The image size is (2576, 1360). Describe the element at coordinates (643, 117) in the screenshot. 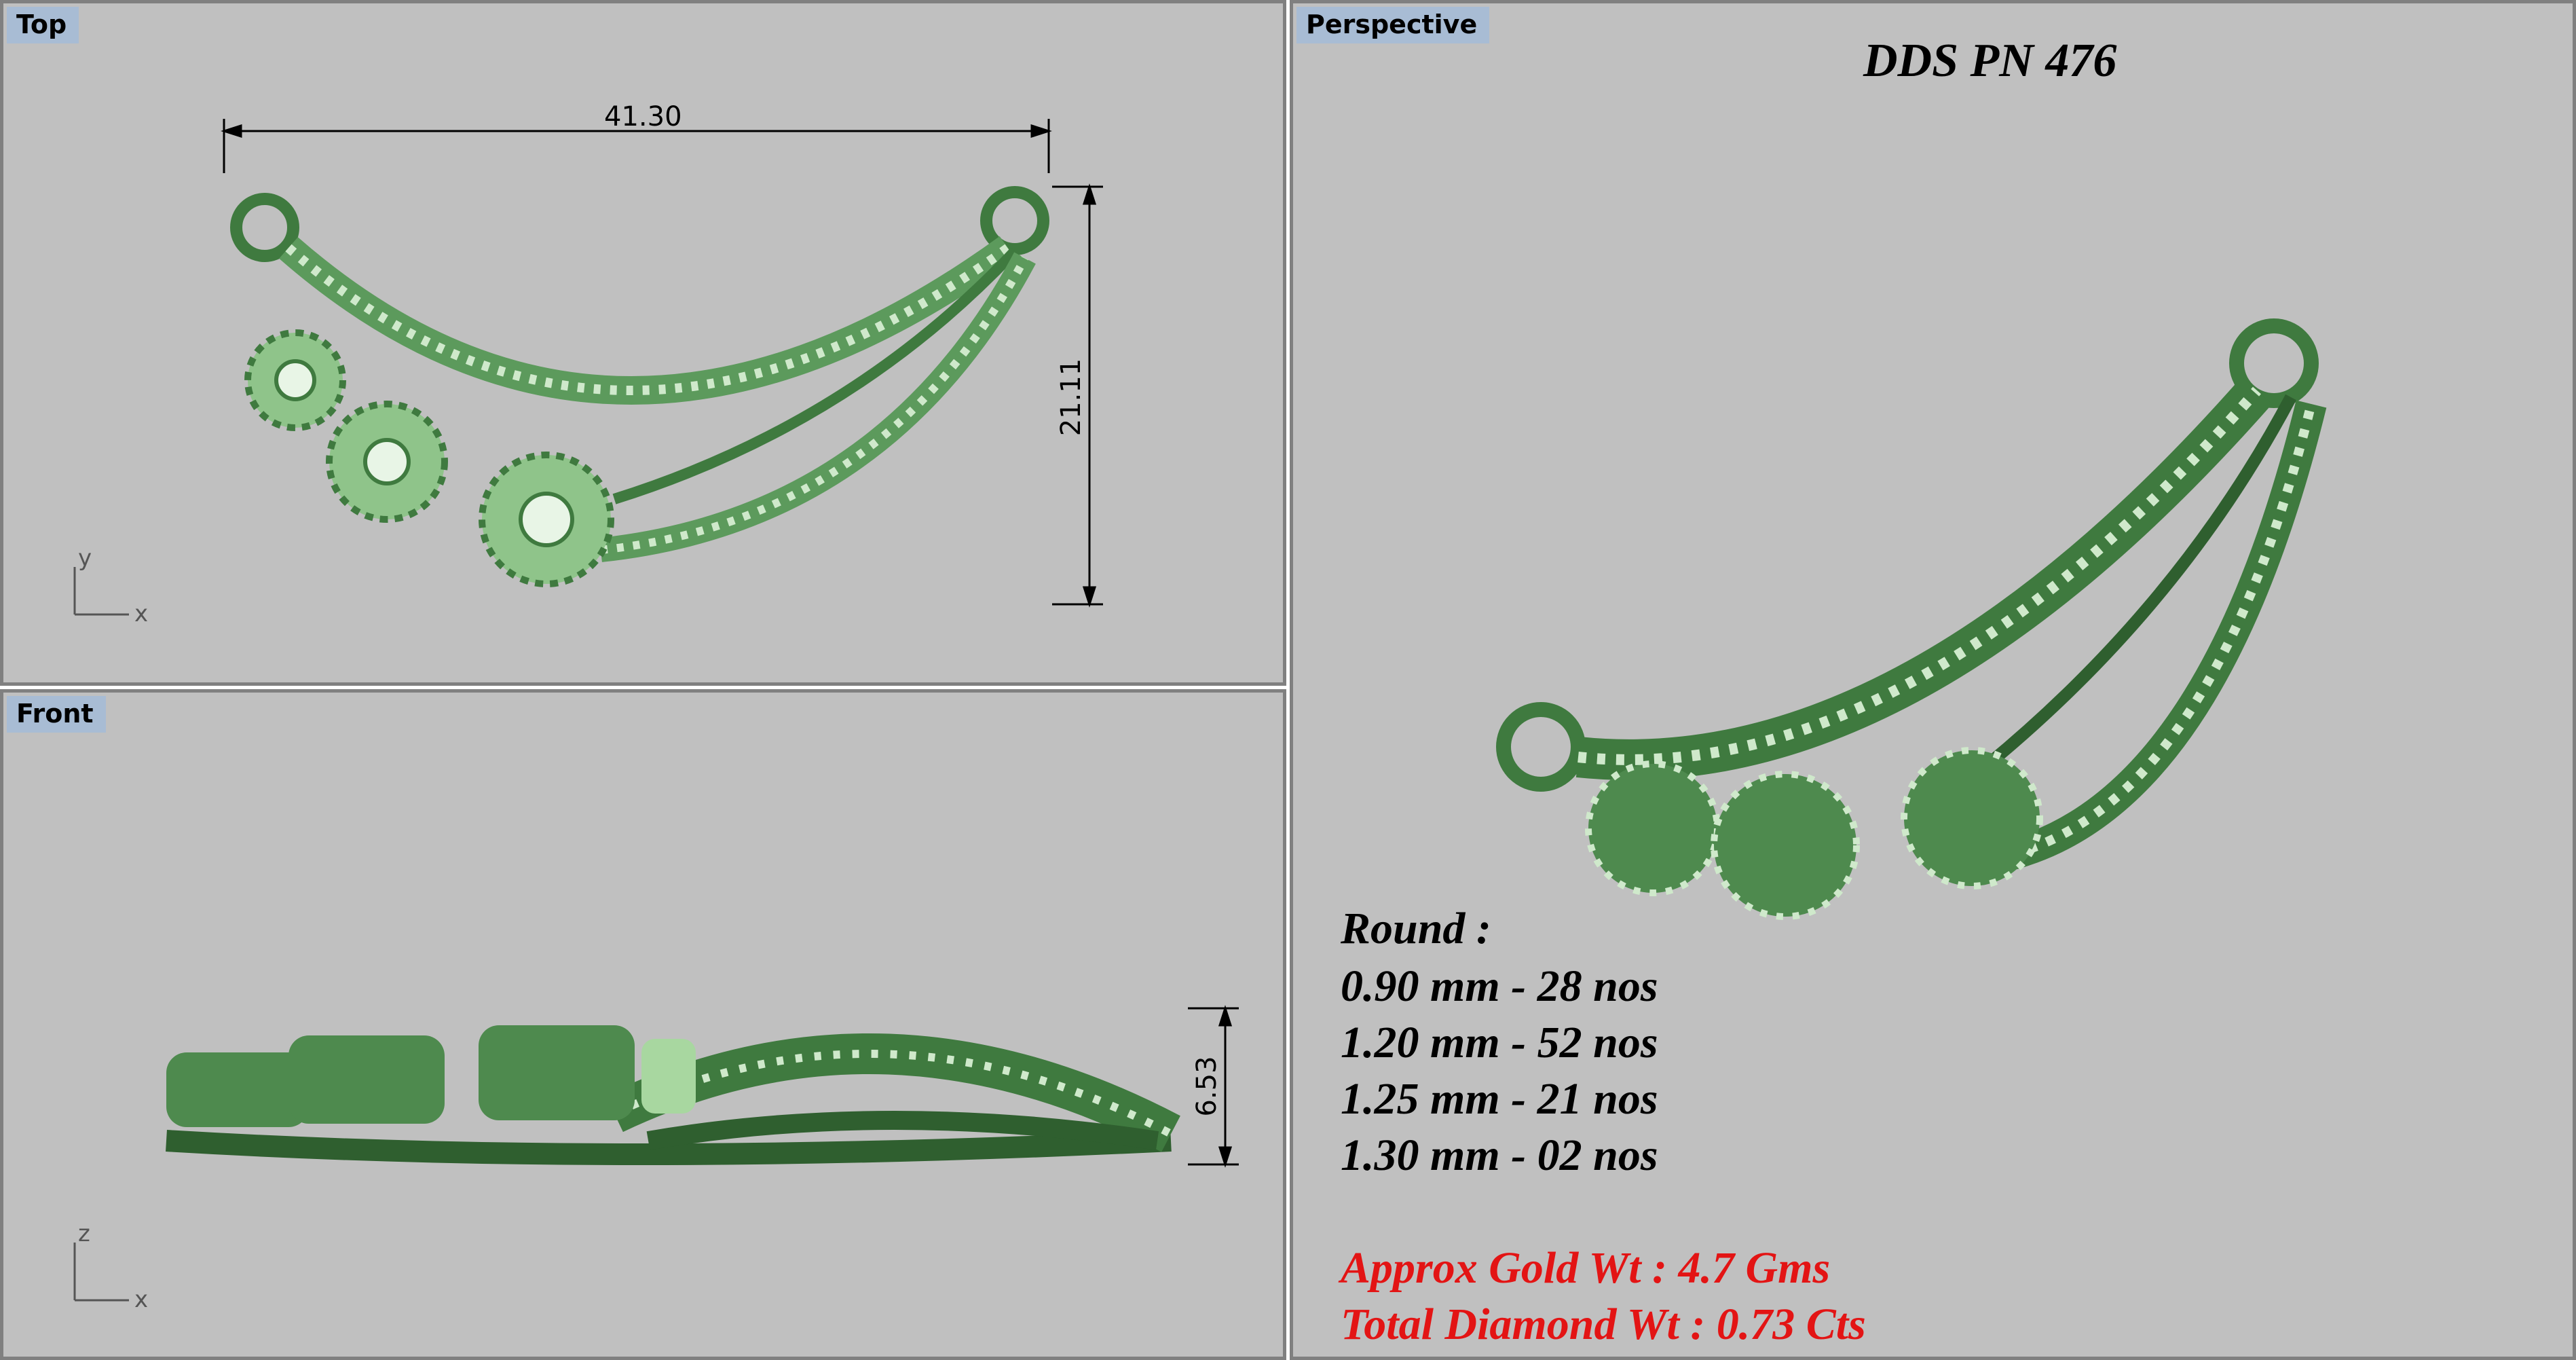

I see `dimension-width-label: 41.30` at that location.